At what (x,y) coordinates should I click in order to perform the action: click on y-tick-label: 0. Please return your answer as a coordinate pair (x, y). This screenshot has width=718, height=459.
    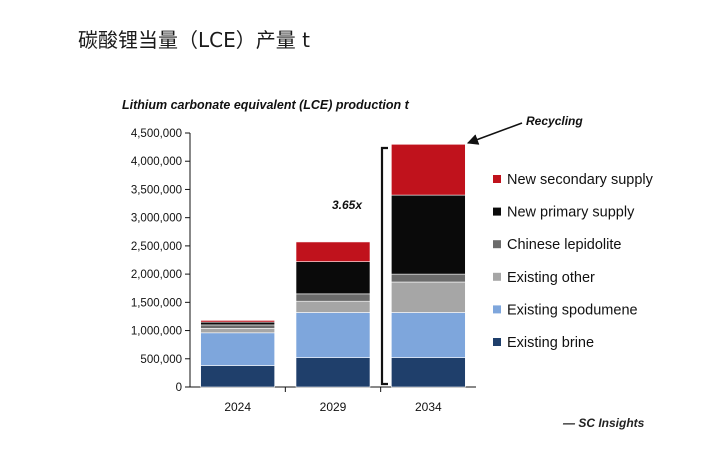
    Looking at the image, I should click on (179, 388).